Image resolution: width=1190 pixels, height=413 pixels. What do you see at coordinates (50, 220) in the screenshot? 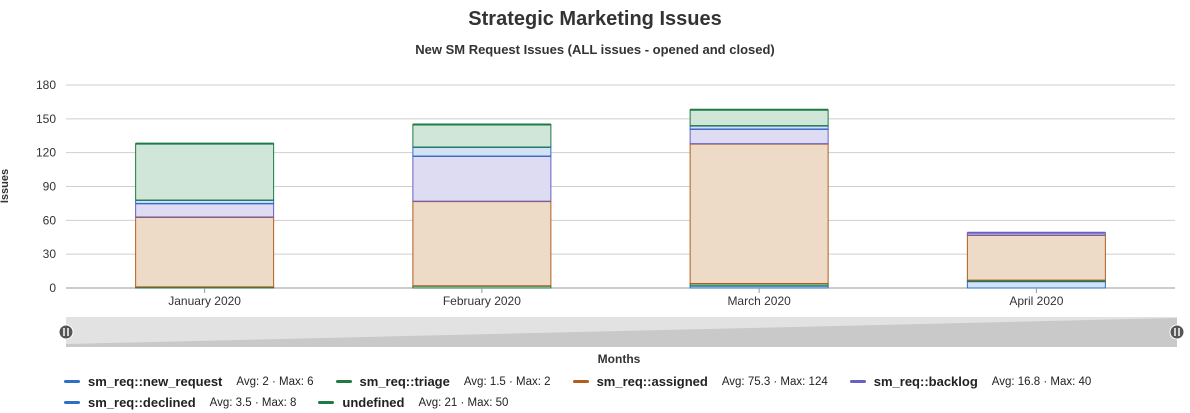
I see `y-tick-label: 60` at bounding box center [50, 220].